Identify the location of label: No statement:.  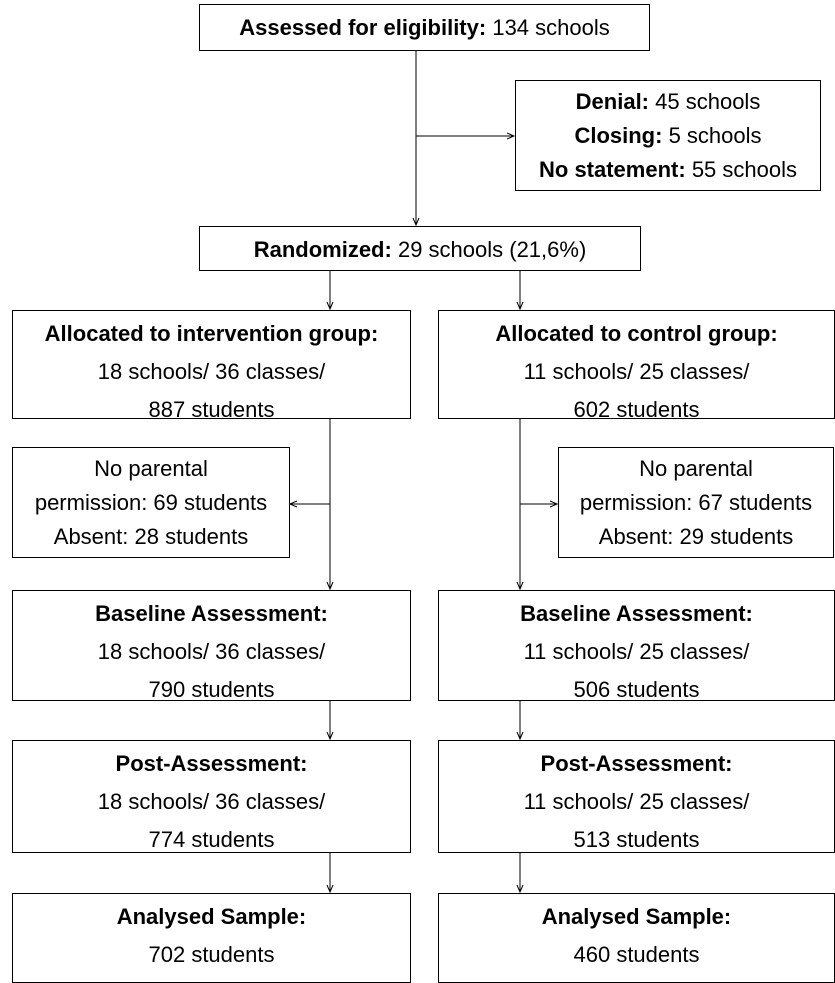
(612, 169).